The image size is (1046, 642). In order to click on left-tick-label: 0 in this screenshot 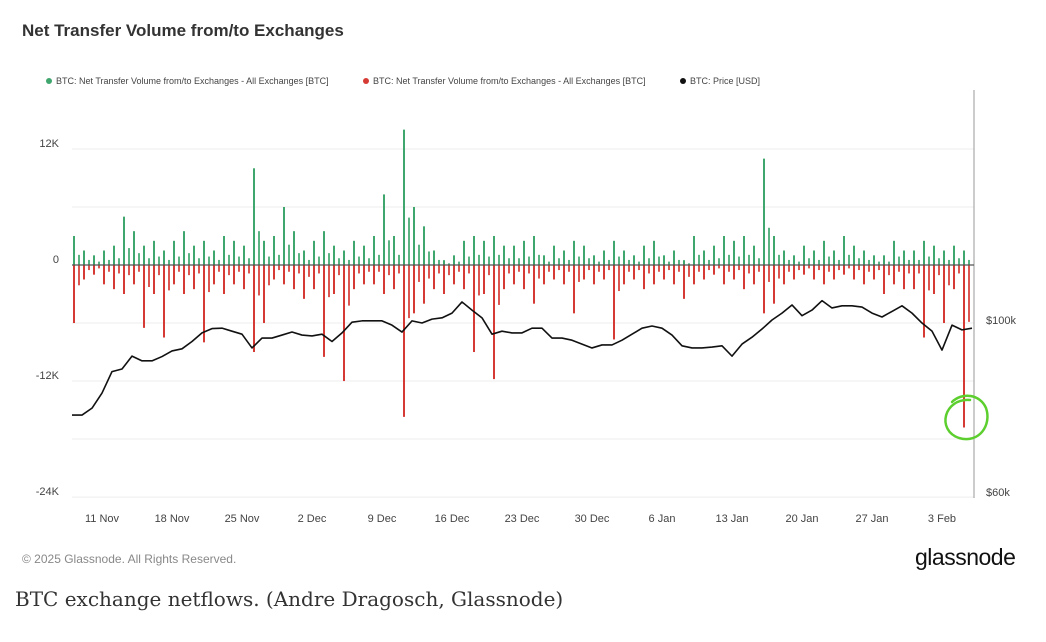, I will do `click(56, 260)`.